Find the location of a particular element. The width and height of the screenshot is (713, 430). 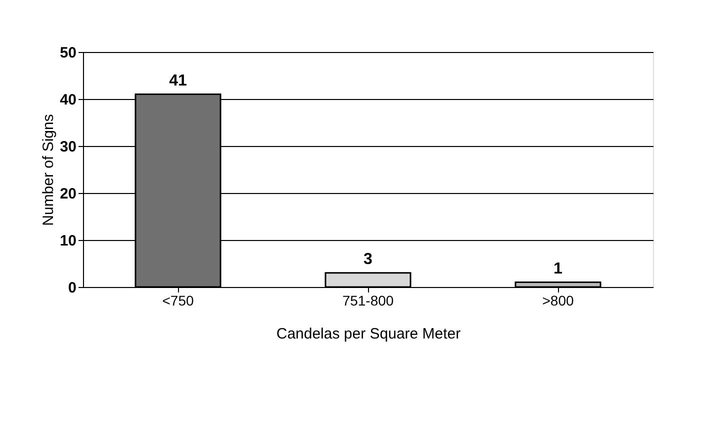

y-tick-label: 20 is located at coordinates (68, 194).